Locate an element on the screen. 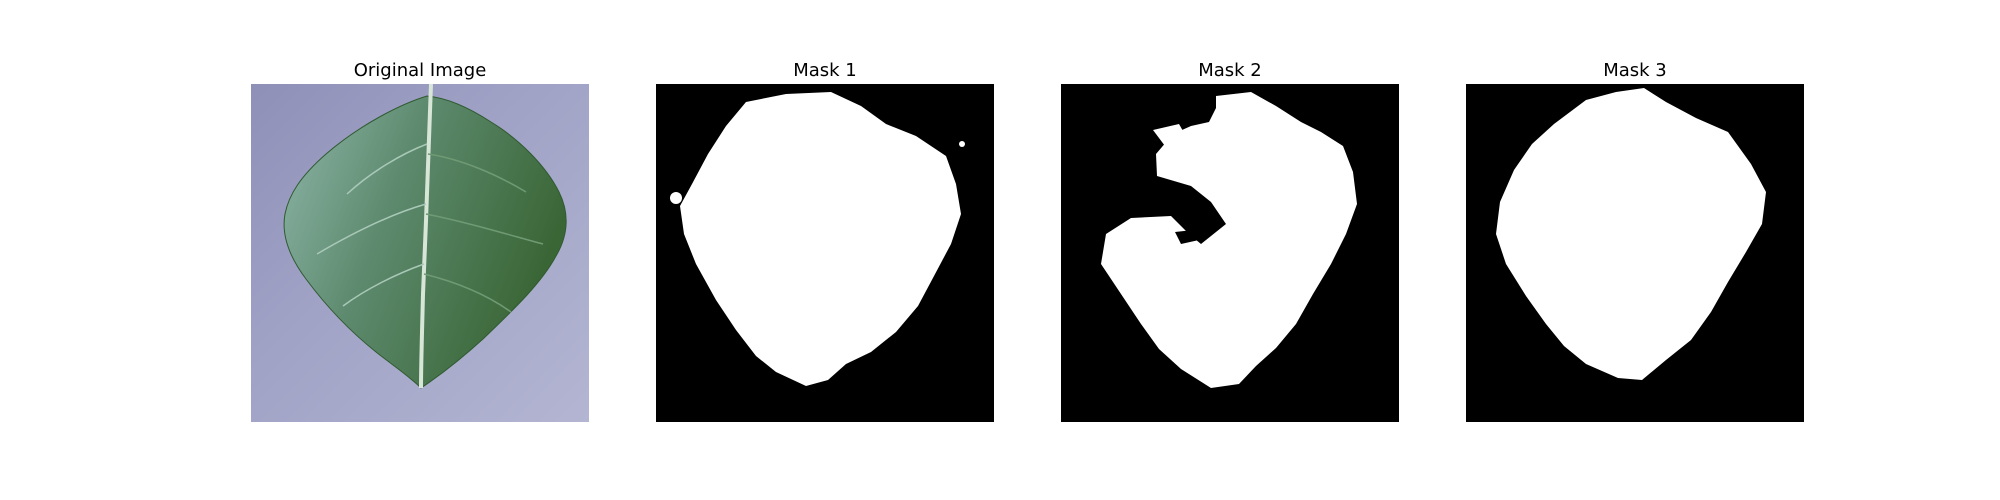 The width and height of the screenshot is (2000, 500). mask-2-image is located at coordinates (1230, 253).